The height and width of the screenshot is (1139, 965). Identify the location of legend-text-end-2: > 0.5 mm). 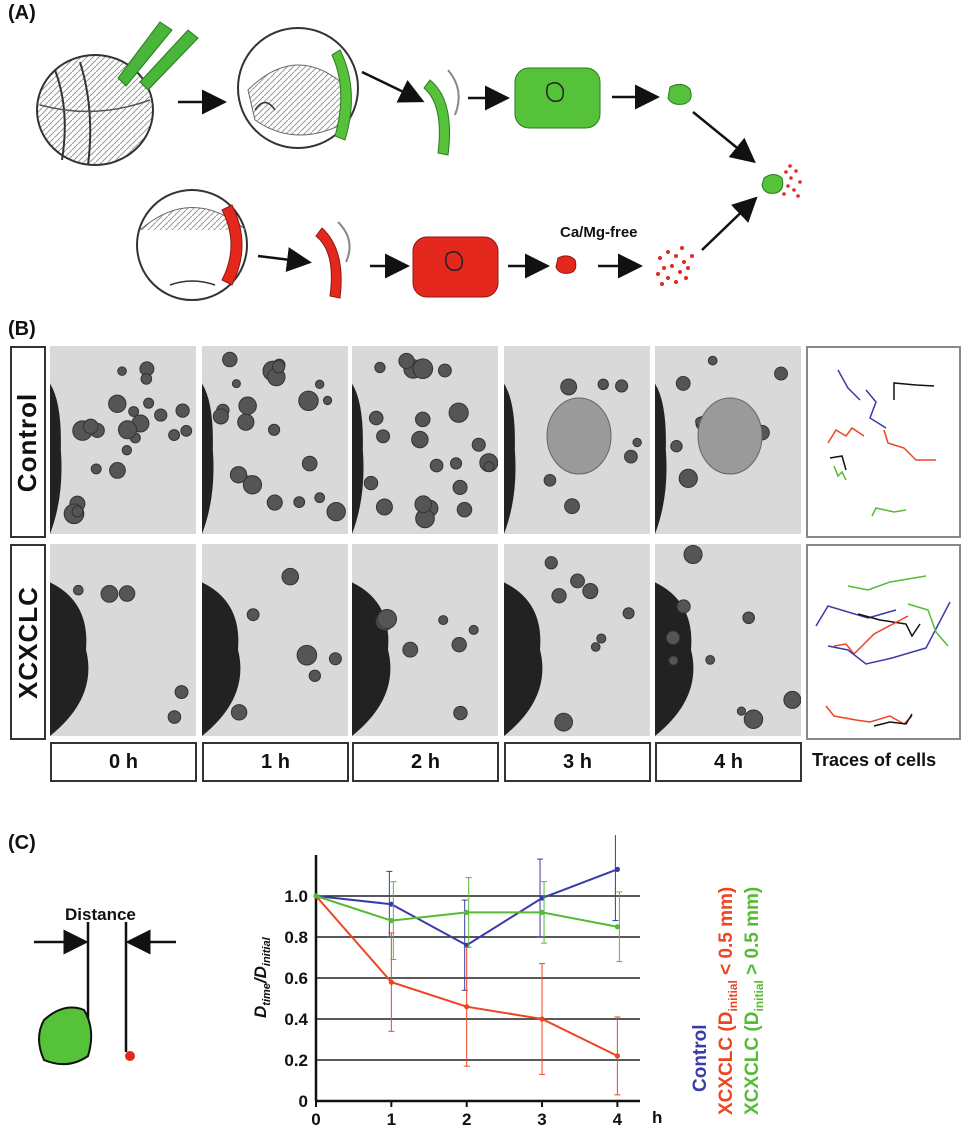
(752, 933).